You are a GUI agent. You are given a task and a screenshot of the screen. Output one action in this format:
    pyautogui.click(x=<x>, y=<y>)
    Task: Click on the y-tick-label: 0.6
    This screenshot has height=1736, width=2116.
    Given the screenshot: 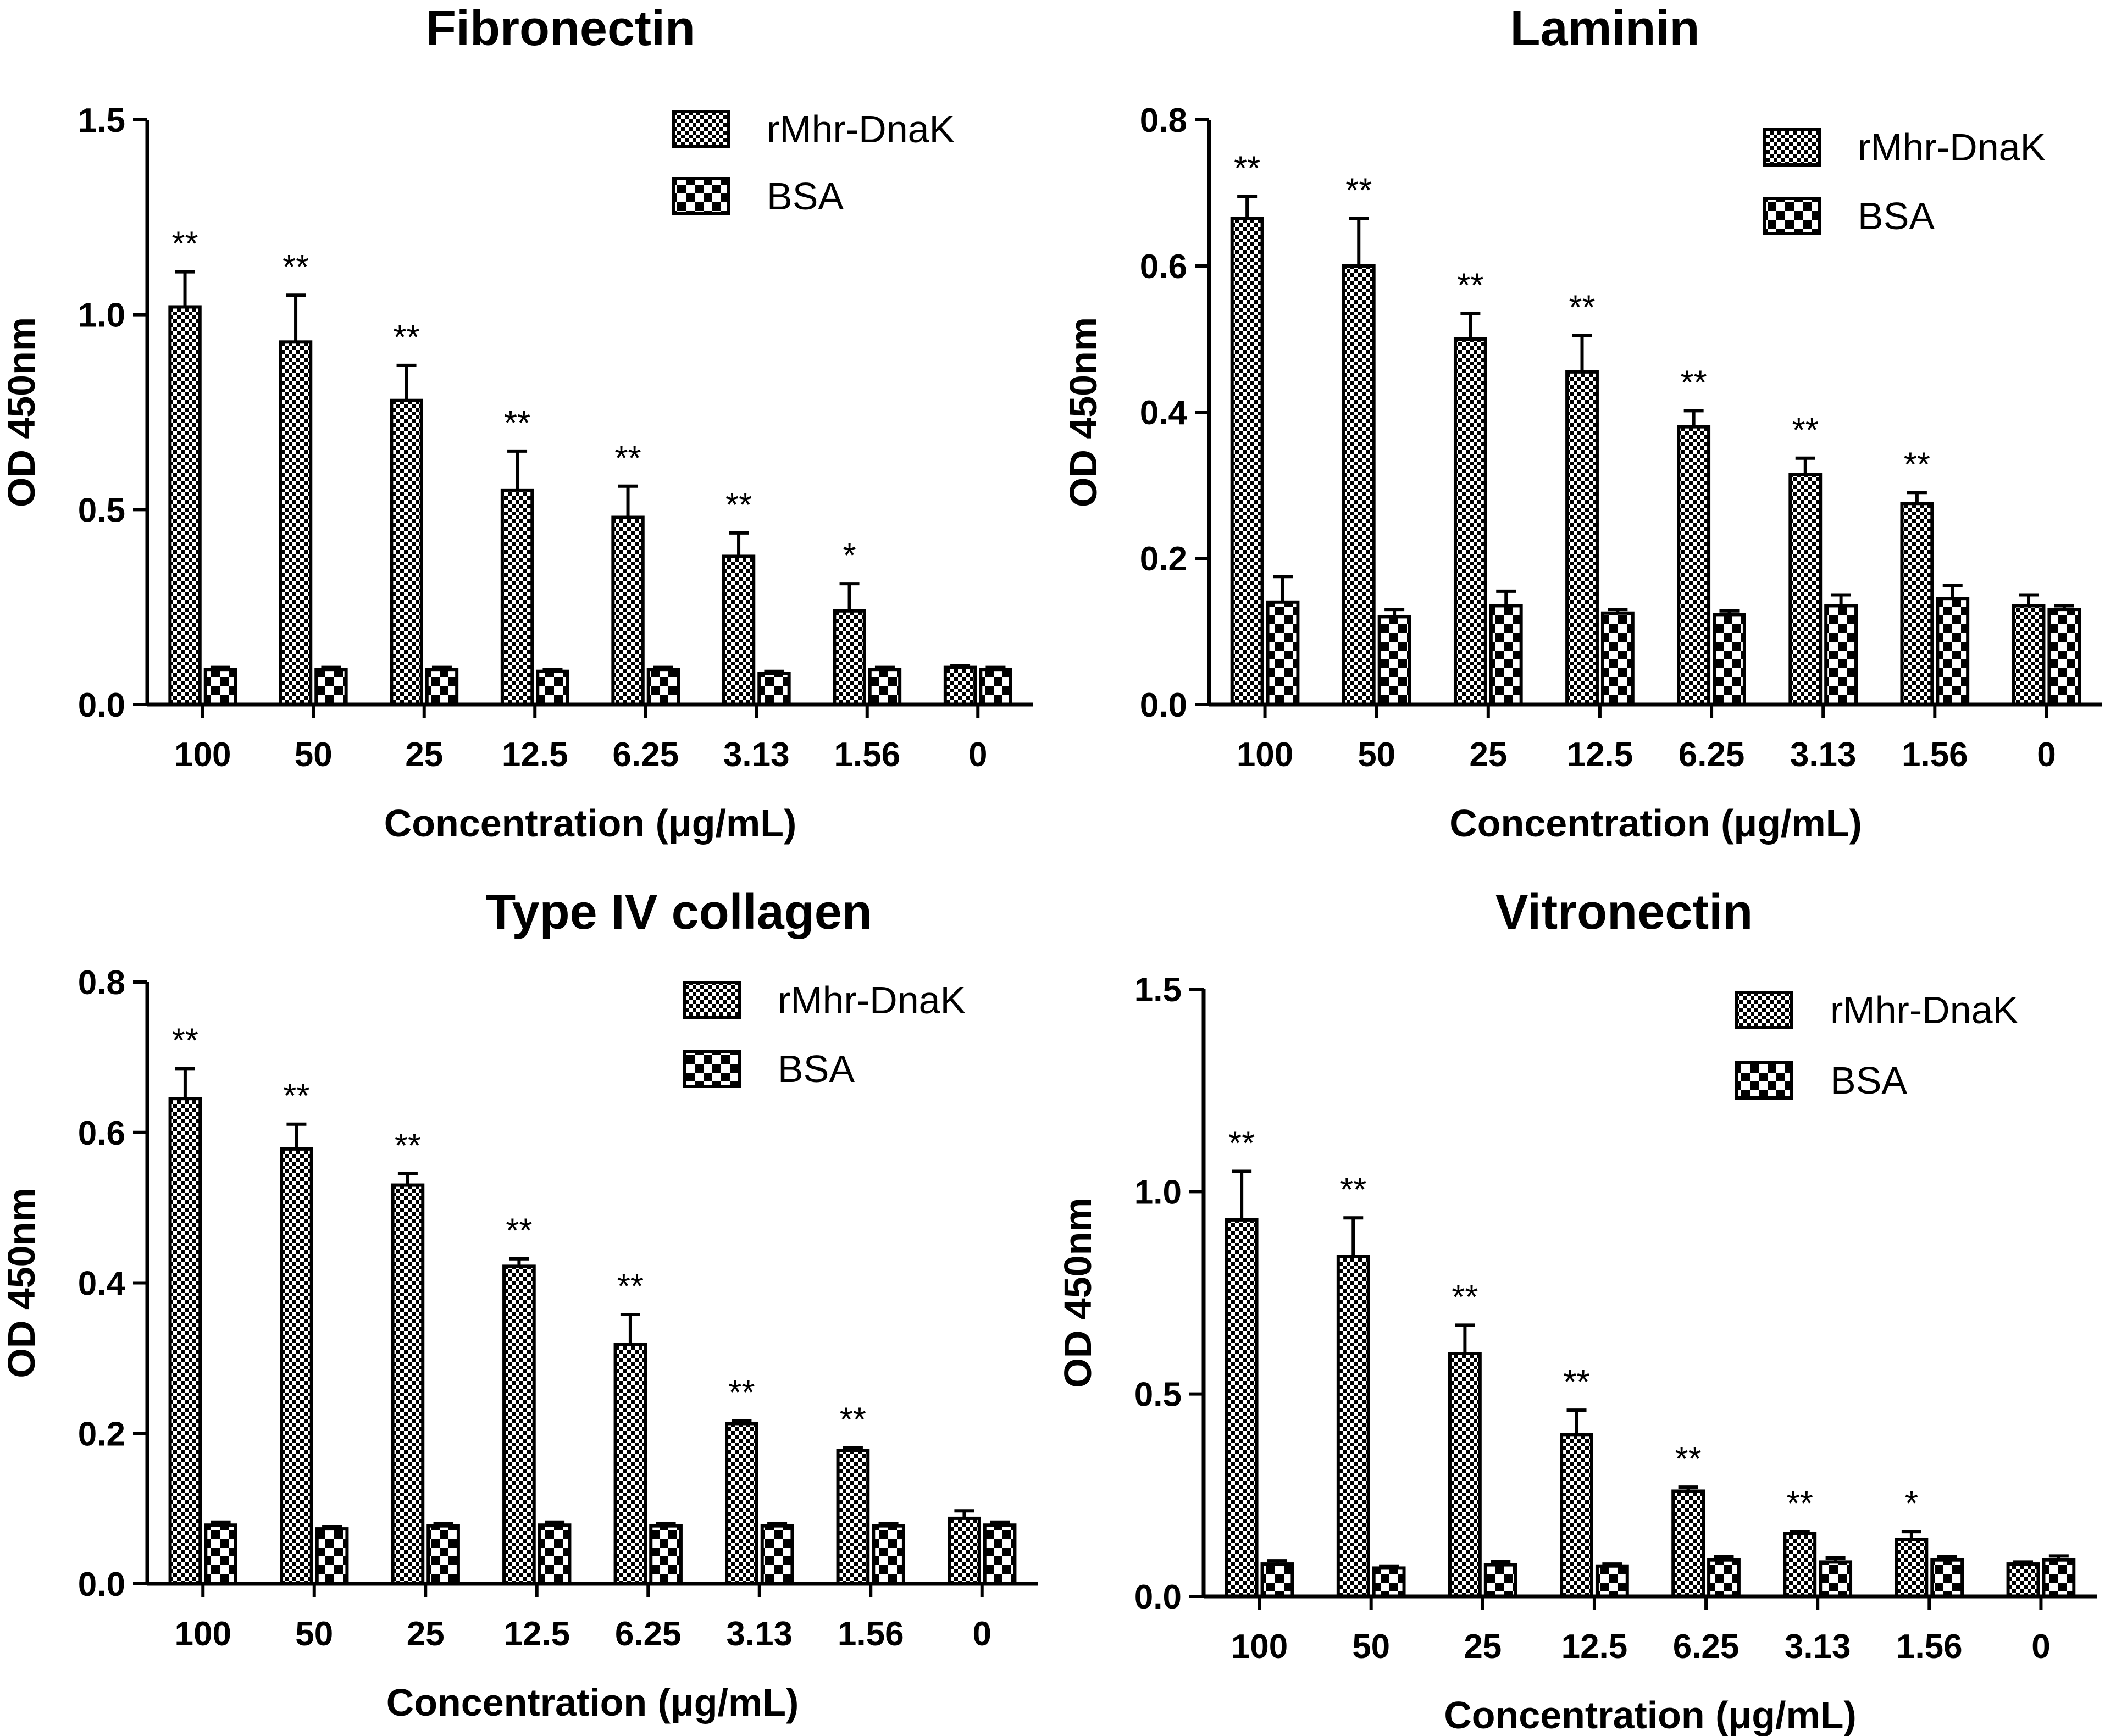 What is the action you would take?
    pyautogui.click(x=101, y=1133)
    